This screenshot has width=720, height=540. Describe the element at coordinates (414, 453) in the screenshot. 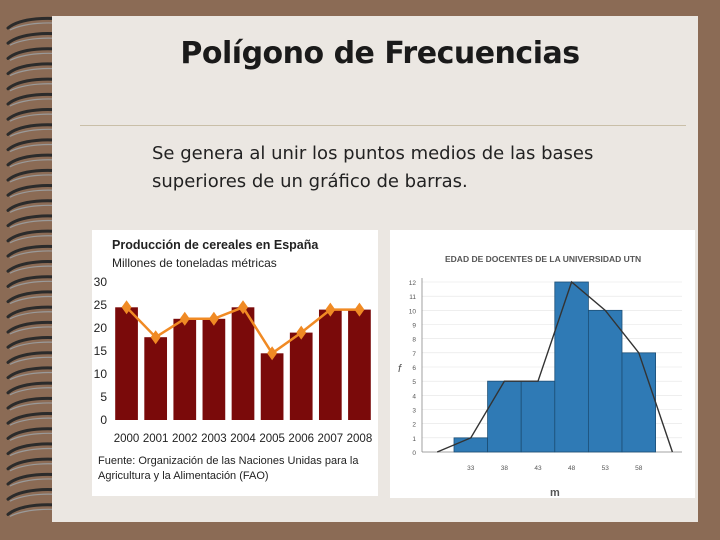

I see `chart2-ytick-label: 0` at that location.